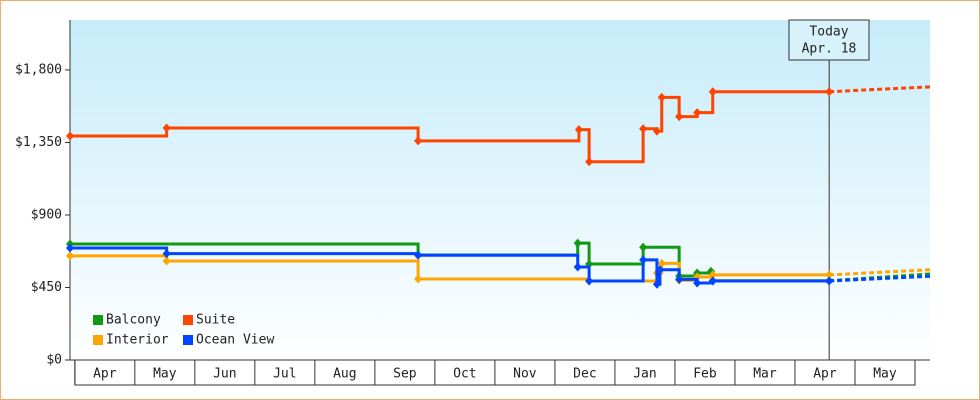 Image resolution: width=980 pixels, height=400 pixels. What do you see at coordinates (828, 32) in the screenshot?
I see `today-label: Today` at bounding box center [828, 32].